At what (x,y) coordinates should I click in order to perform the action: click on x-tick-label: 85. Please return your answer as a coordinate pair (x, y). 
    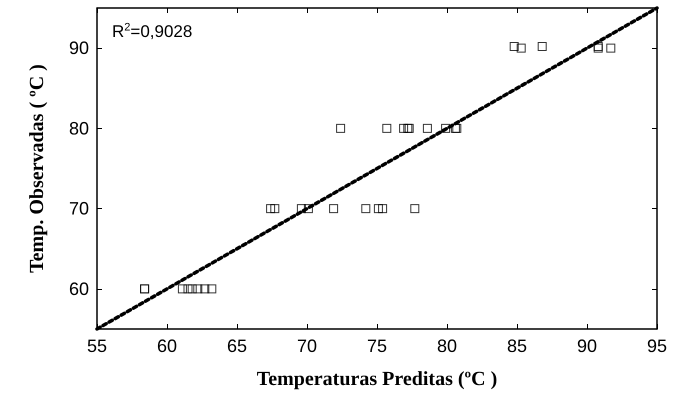
    Looking at the image, I should click on (517, 346).